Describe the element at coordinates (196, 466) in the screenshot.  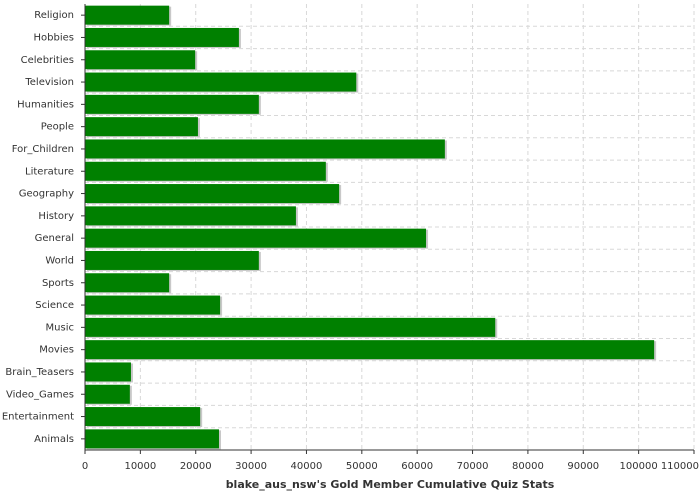
I see `x-tick-label: 20000` at that location.